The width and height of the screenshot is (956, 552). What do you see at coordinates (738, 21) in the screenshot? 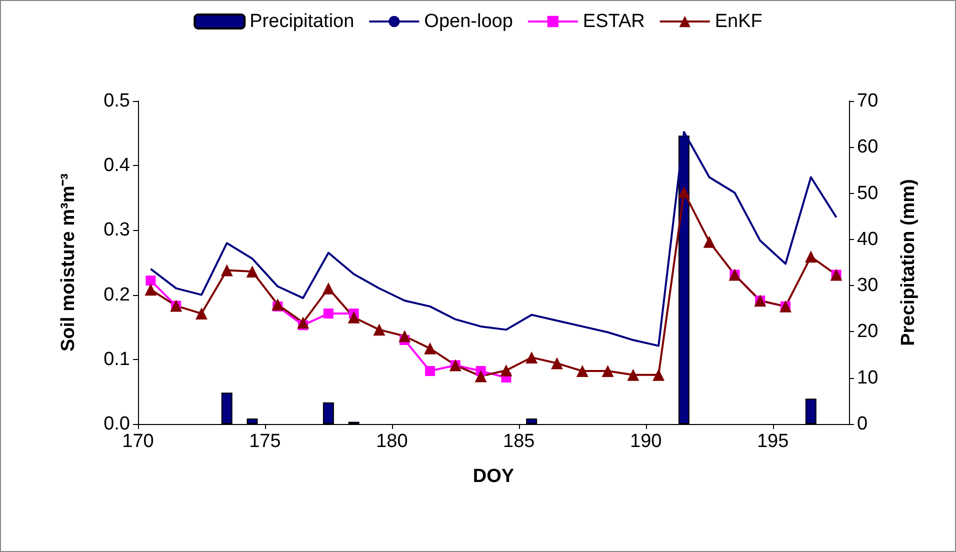
I see `legend-label: EnKF` at bounding box center [738, 21].